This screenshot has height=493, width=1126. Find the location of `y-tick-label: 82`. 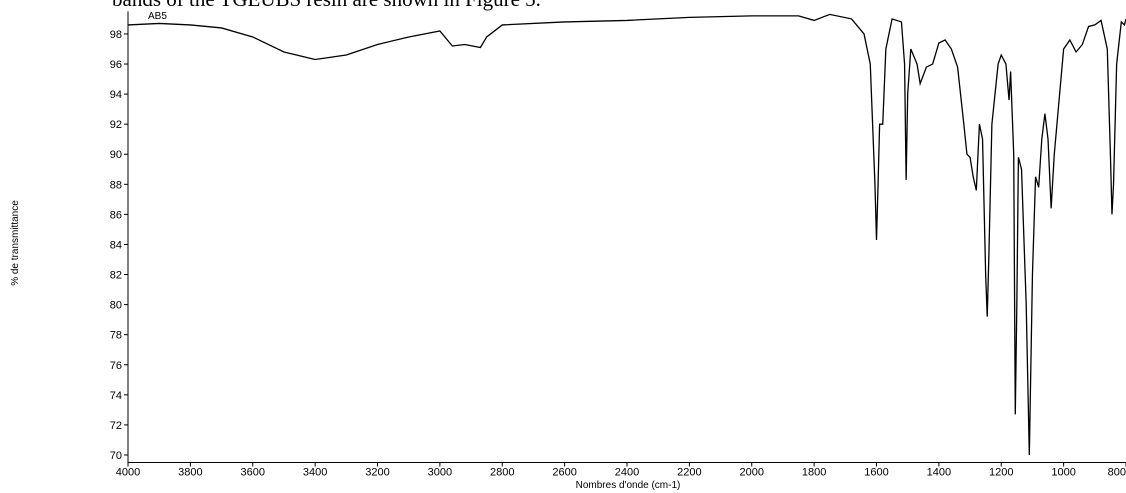

y-tick-label: 82 is located at coordinates (116, 276).